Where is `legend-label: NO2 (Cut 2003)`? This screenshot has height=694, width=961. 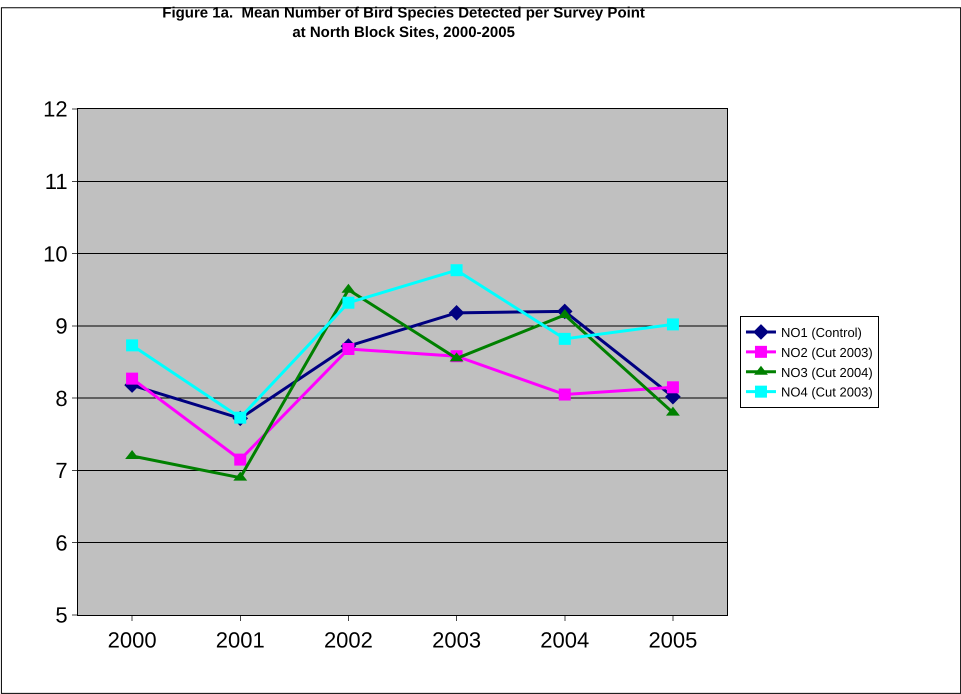 legend-label: NO2 (Cut 2003) is located at coordinates (826, 352).